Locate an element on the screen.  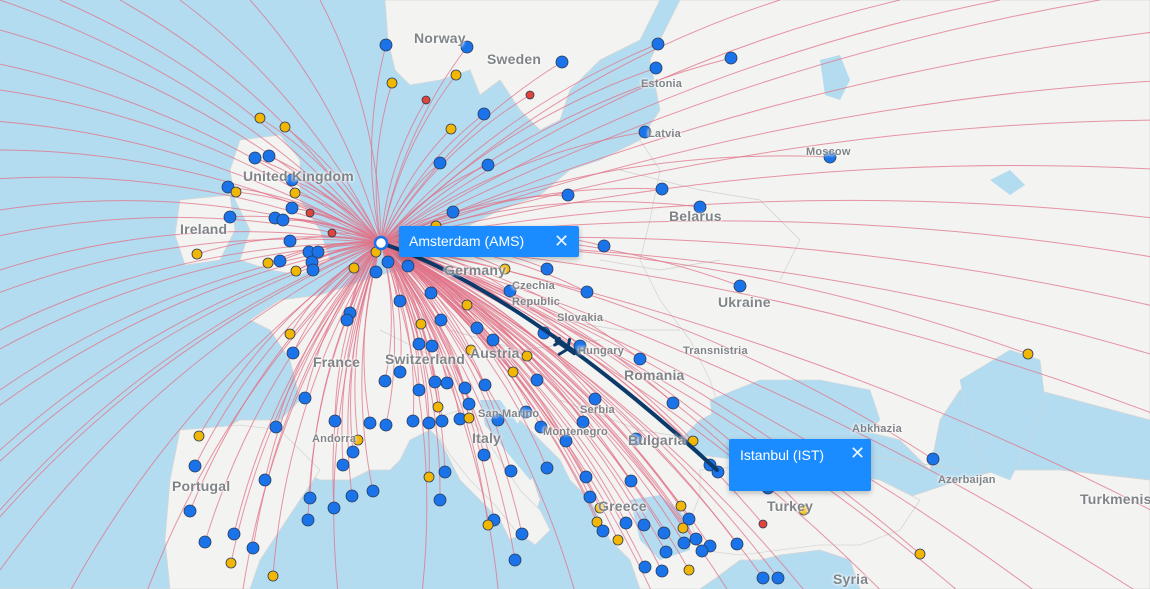
origin-popup: Amsterdam (AMS) ✕ is located at coordinates (489, 241).